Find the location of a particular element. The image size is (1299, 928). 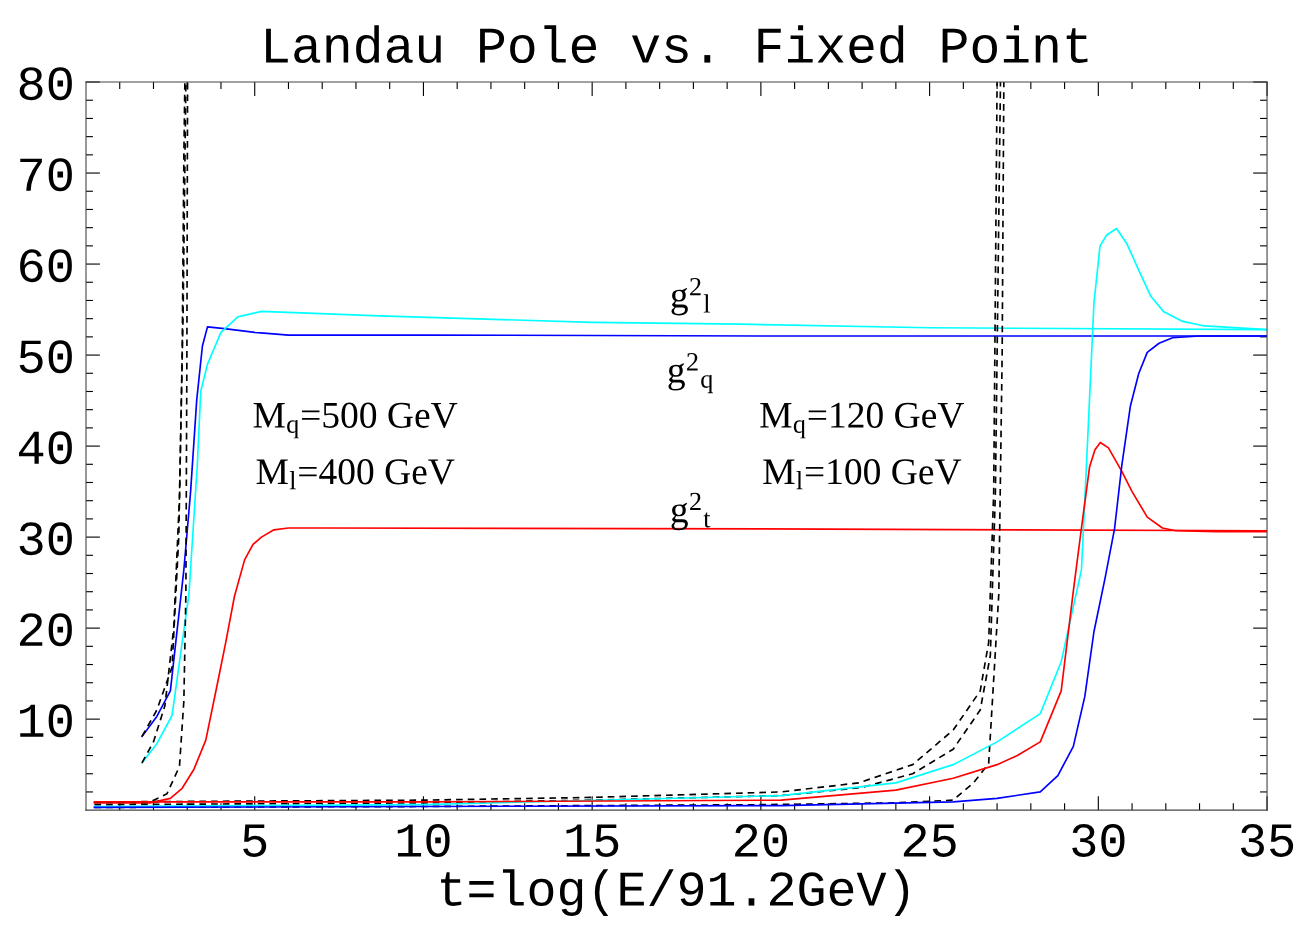

annotation: M$_{q}$=500 GeV is located at coordinates (355, 420).